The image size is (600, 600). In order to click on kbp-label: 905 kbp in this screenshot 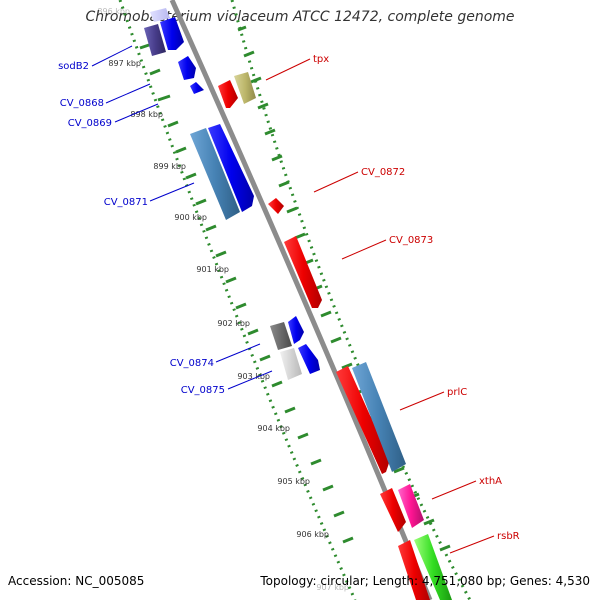, I will do `click(293, 481)`.